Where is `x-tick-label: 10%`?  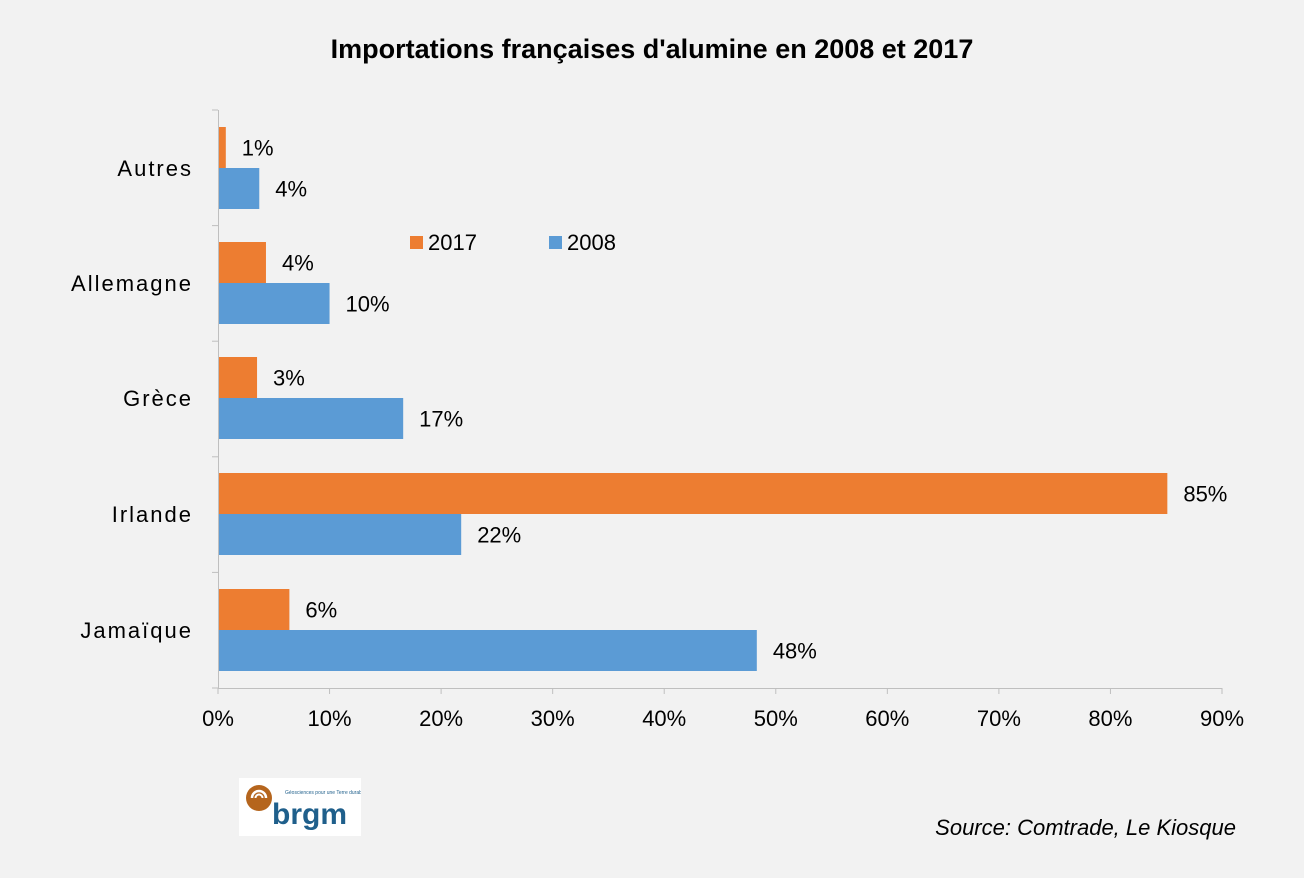
x-tick-label: 10% is located at coordinates (330, 718).